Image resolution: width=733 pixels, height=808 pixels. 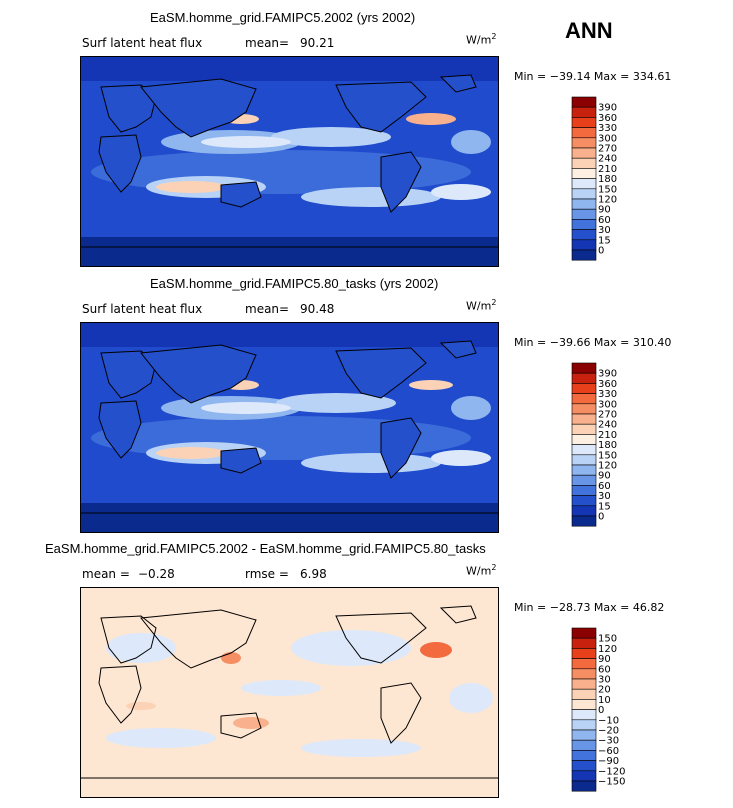 What do you see at coordinates (141, 706) in the screenshot?
I see `panel-3-pos-indian` at bounding box center [141, 706].